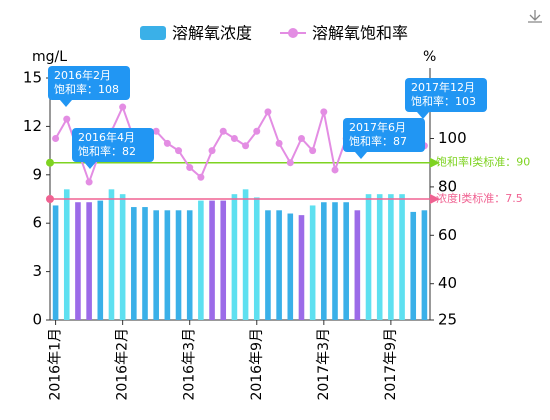  I want to click on legend-label: 溶解氧浓度, so click(212, 33).